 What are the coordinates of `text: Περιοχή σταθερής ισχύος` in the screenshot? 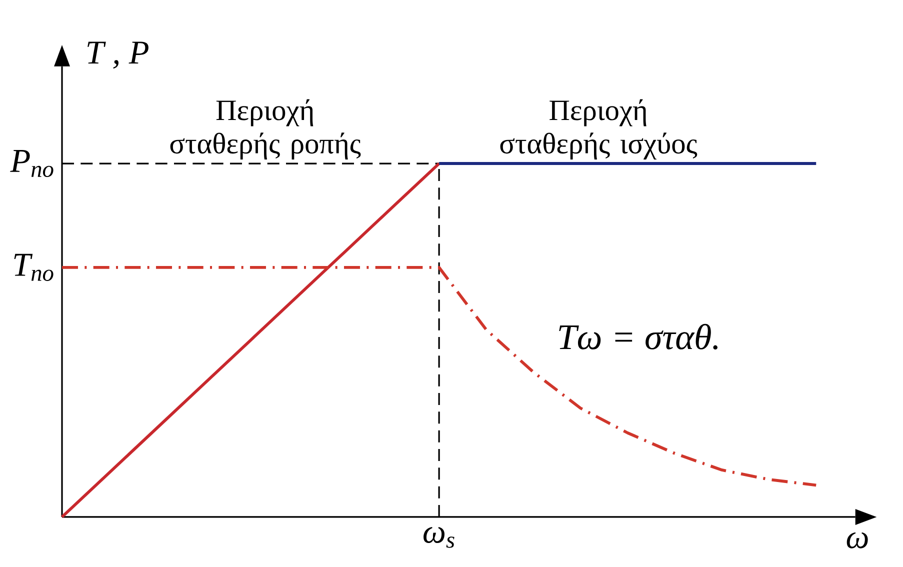 It's located at (599, 129).